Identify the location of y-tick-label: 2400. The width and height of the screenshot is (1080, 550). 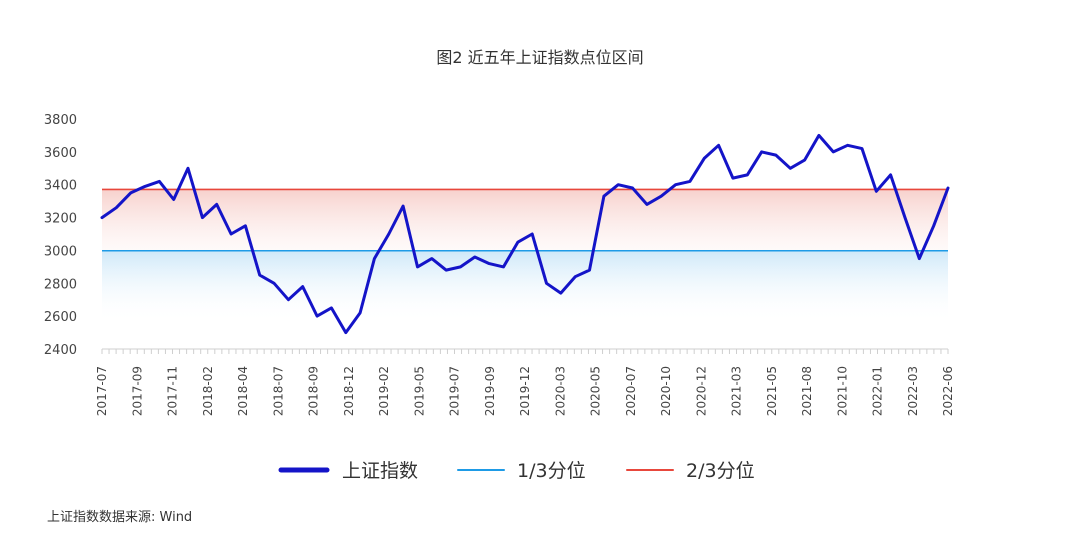
(60, 350).